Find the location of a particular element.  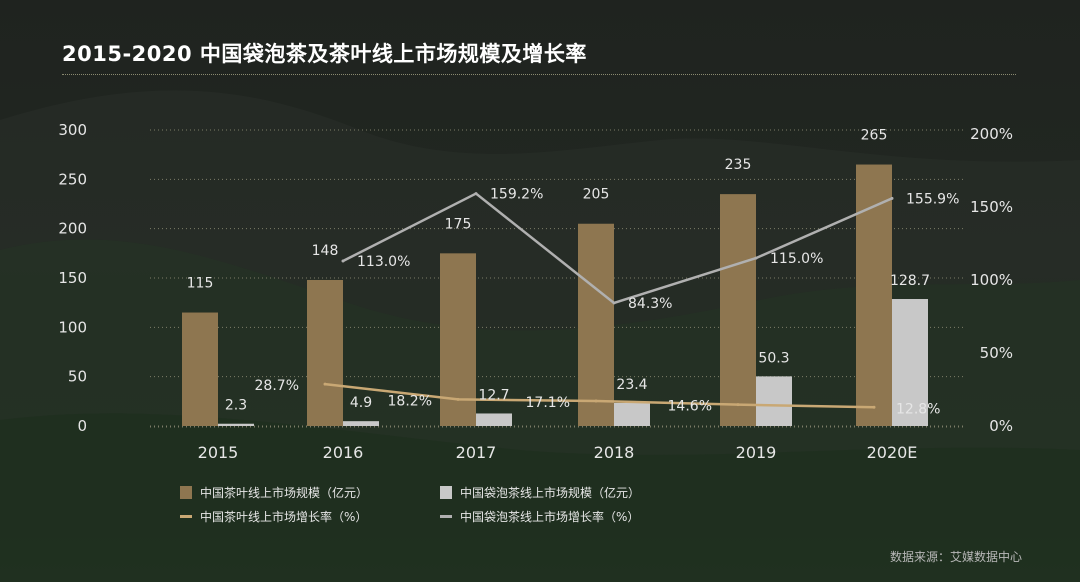

source-note: 数据来源：艾媒数据中心 is located at coordinates (955, 557).